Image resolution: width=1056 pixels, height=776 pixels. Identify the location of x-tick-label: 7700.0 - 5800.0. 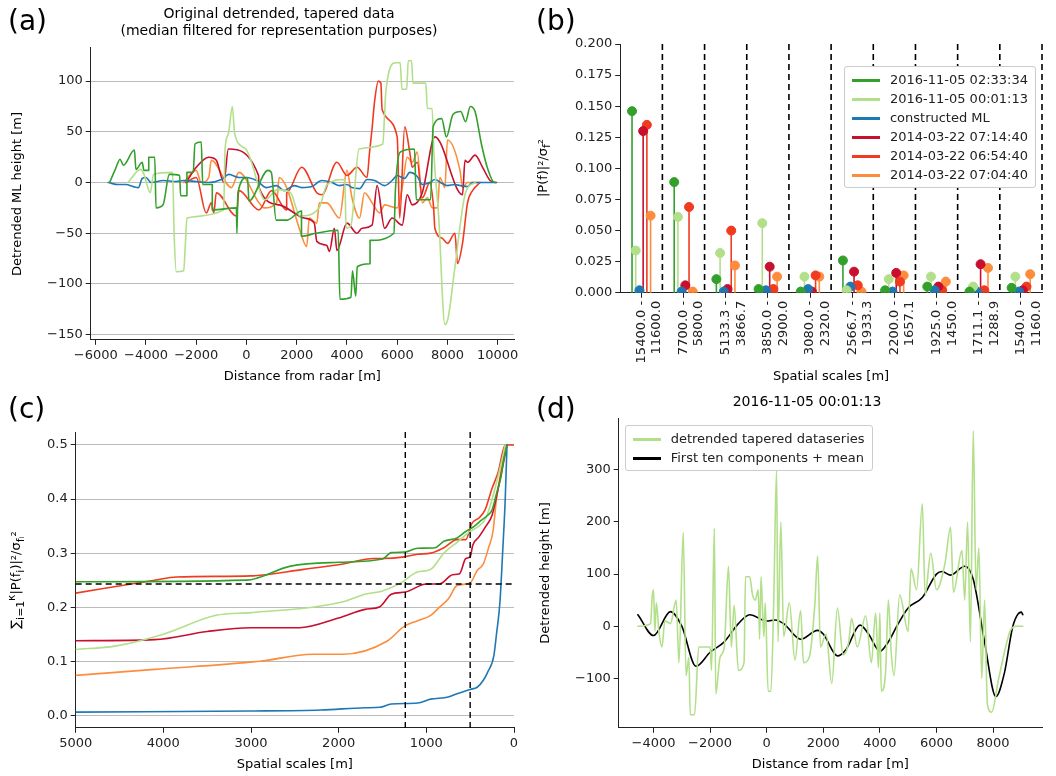
(690, 328).